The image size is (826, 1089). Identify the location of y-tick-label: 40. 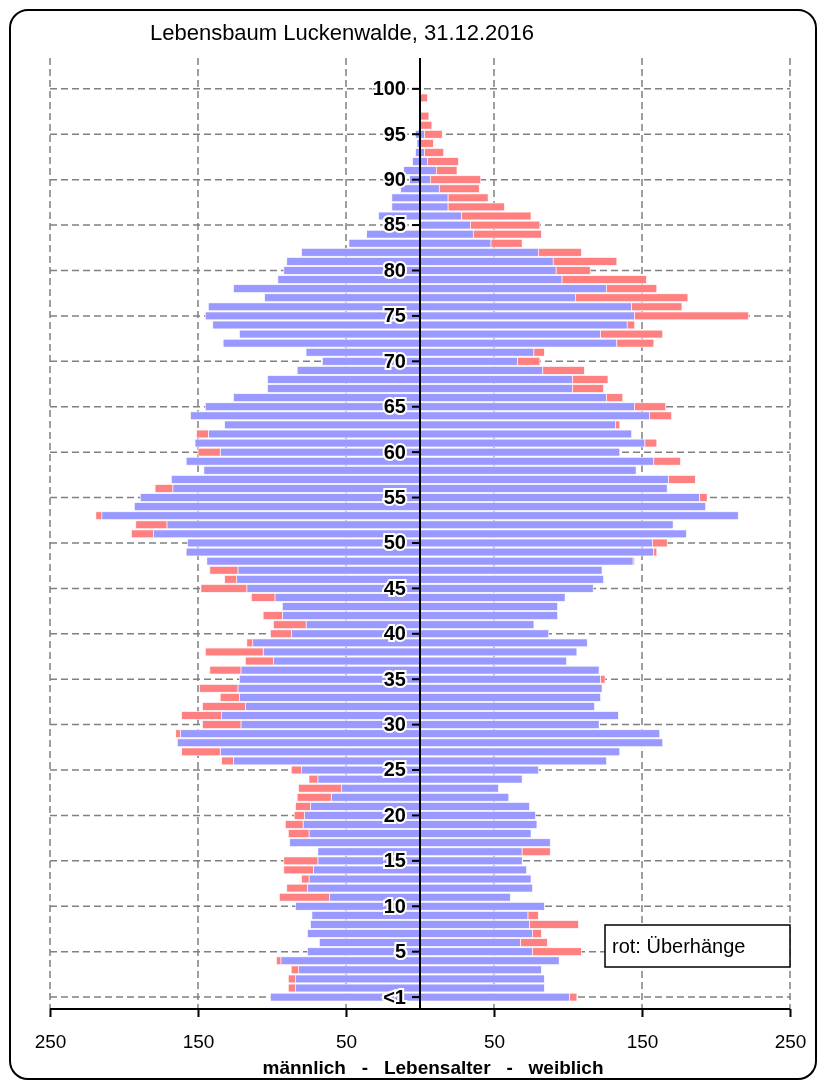
(394, 633).